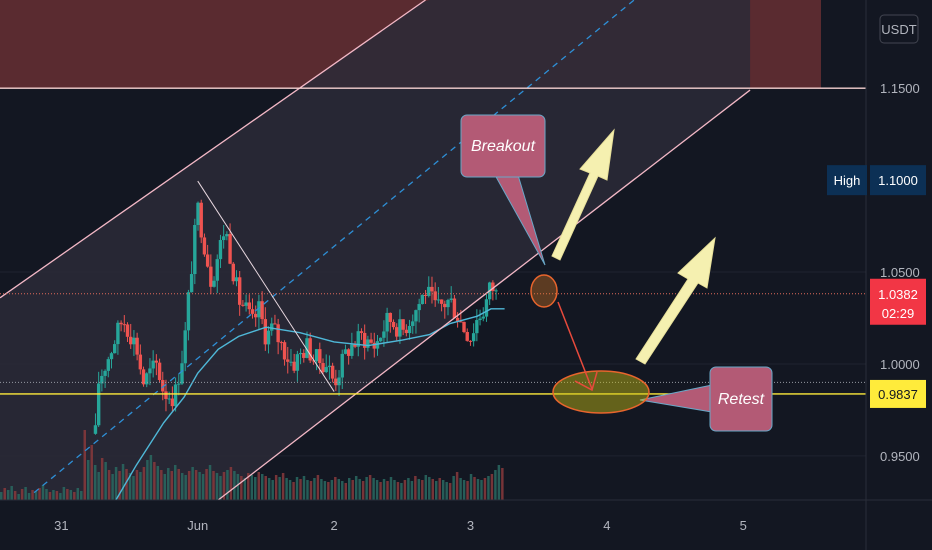 The height and width of the screenshot is (550, 932). Describe the element at coordinates (898, 294) in the screenshot. I see `last-price-value: 1.0382` at that location.